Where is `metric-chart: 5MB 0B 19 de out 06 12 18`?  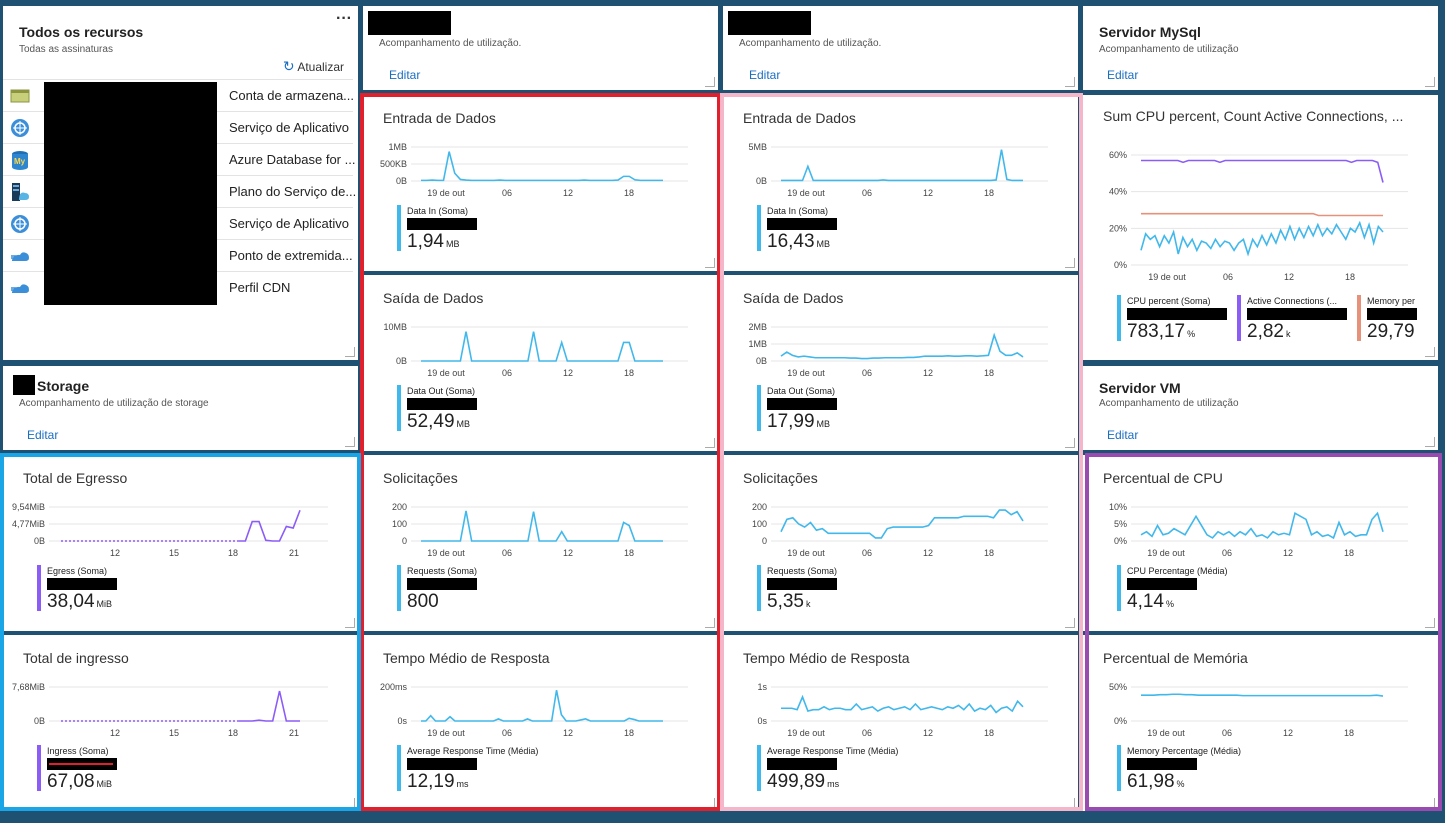
metric-chart: 5MB 0B 19 de out 06 12 18 is located at coordinates (898, 170).